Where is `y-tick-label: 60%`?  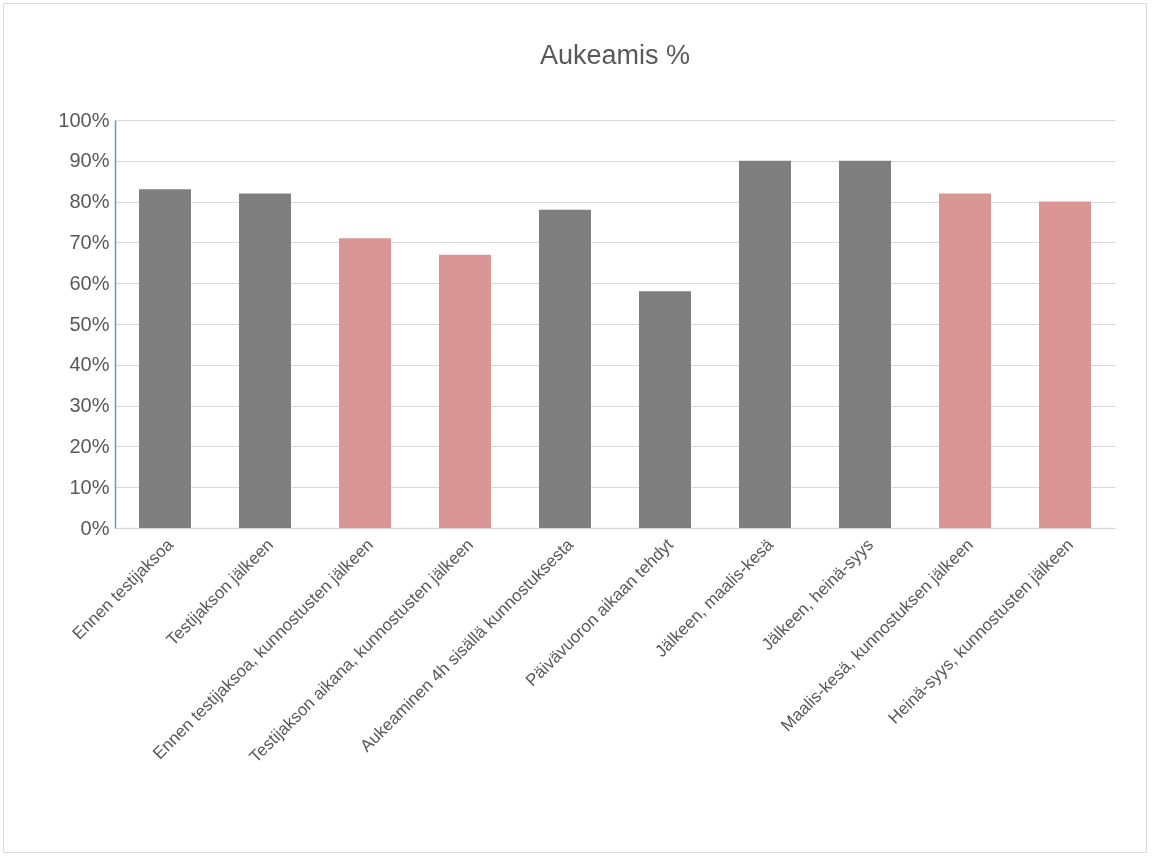
y-tick-label: 60% is located at coordinates (89, 282).